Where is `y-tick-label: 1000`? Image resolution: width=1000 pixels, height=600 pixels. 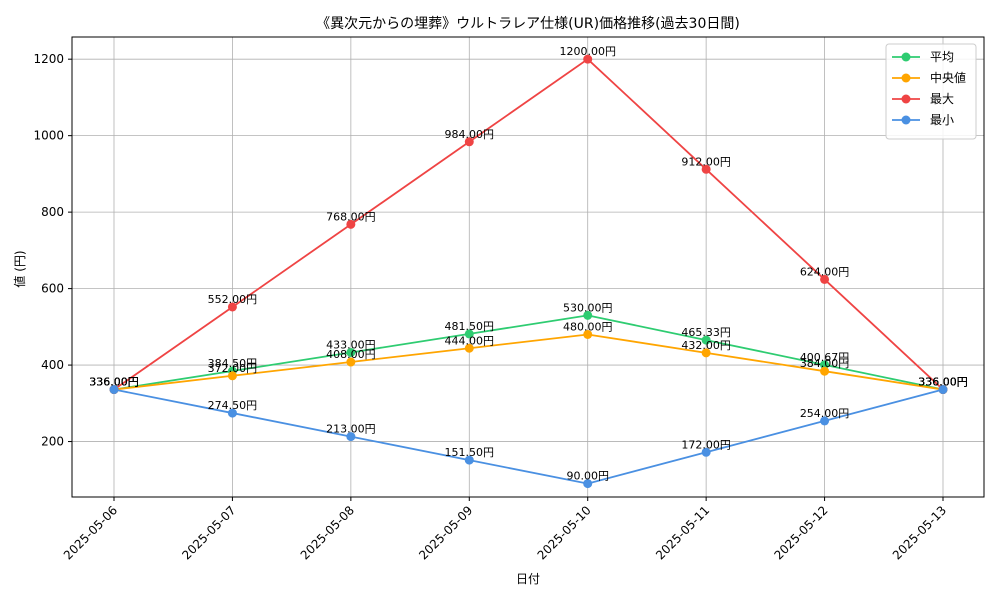
y-tick-label: 1000 is located at coordinates (48, 136).